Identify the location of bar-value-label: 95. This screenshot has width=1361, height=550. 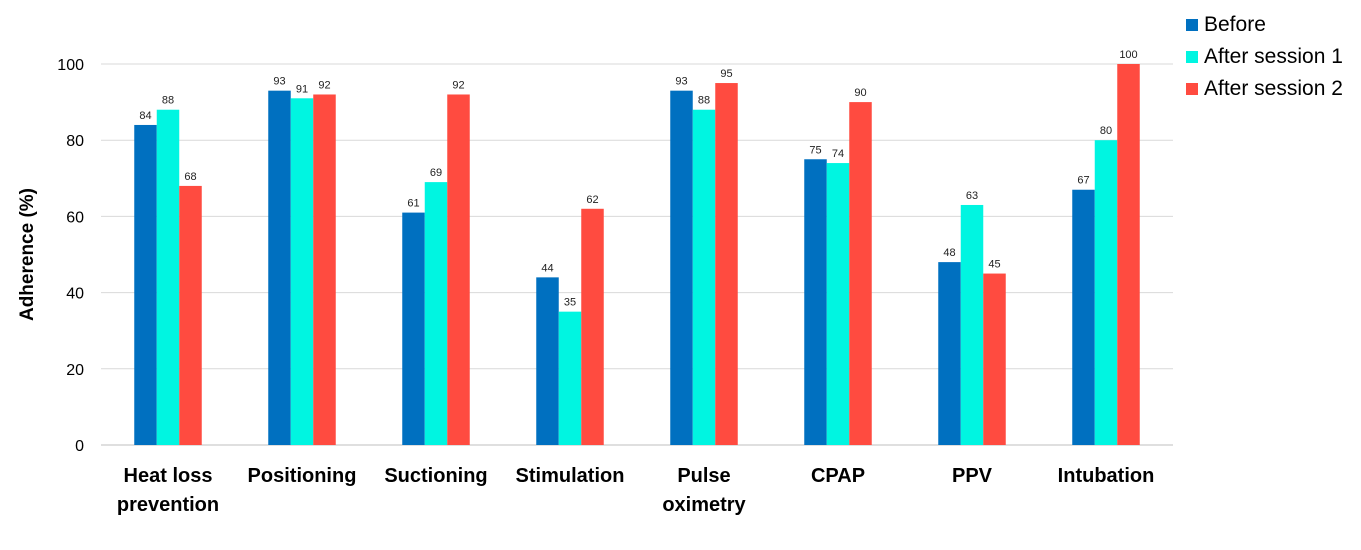
(726, 74).